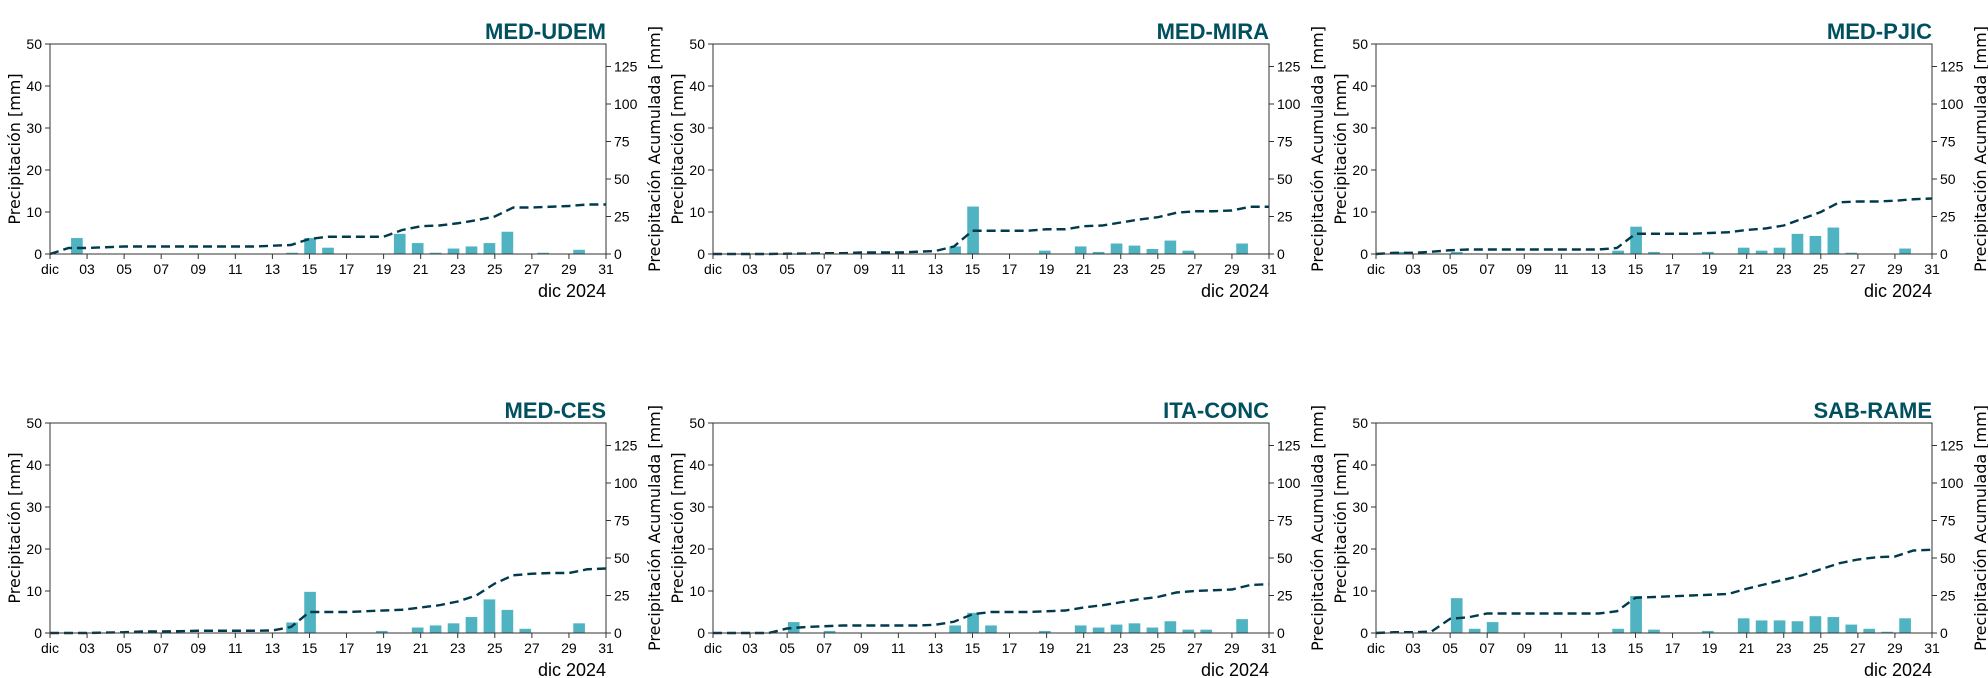 This screenshot has height=678, width=1988. Describe the element at coordinates (973, 648) in the screenshot. I see `x-tick-label: 15` at that location.